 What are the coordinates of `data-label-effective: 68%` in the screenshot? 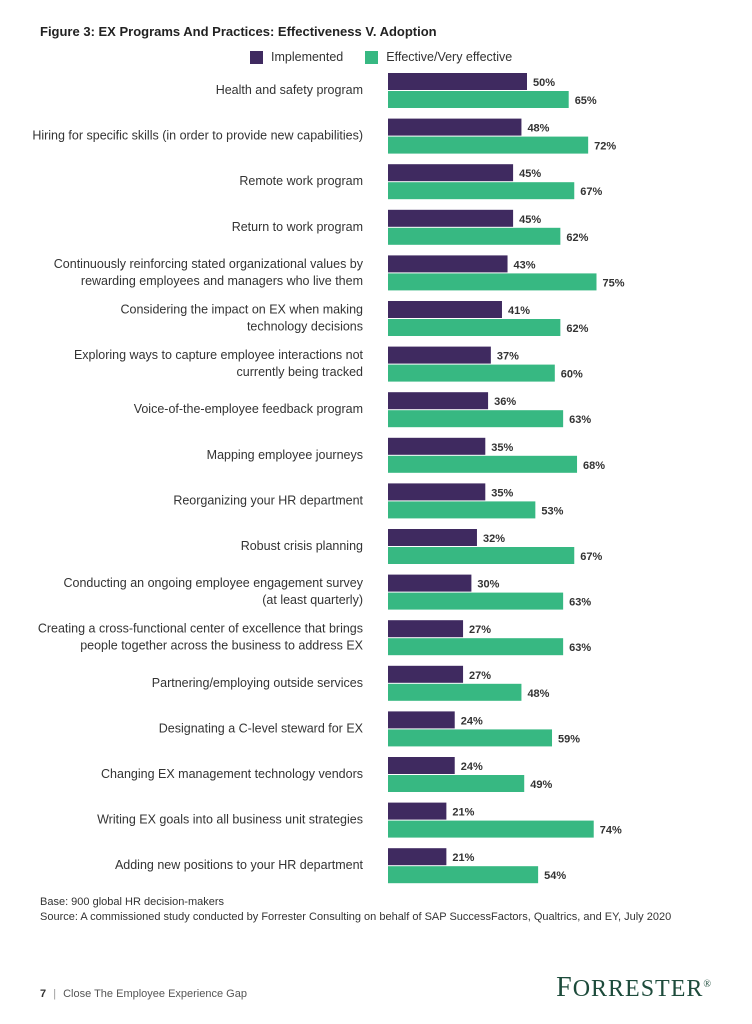 It's located at (594, 466).